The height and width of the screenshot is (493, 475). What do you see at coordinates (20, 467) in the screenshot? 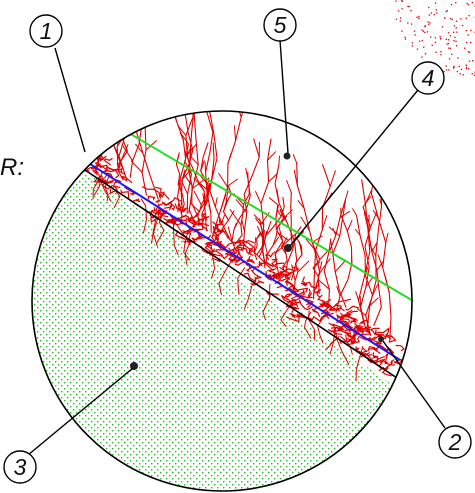
I see `callout-3-label: 3` at bounding box center [20, 467].